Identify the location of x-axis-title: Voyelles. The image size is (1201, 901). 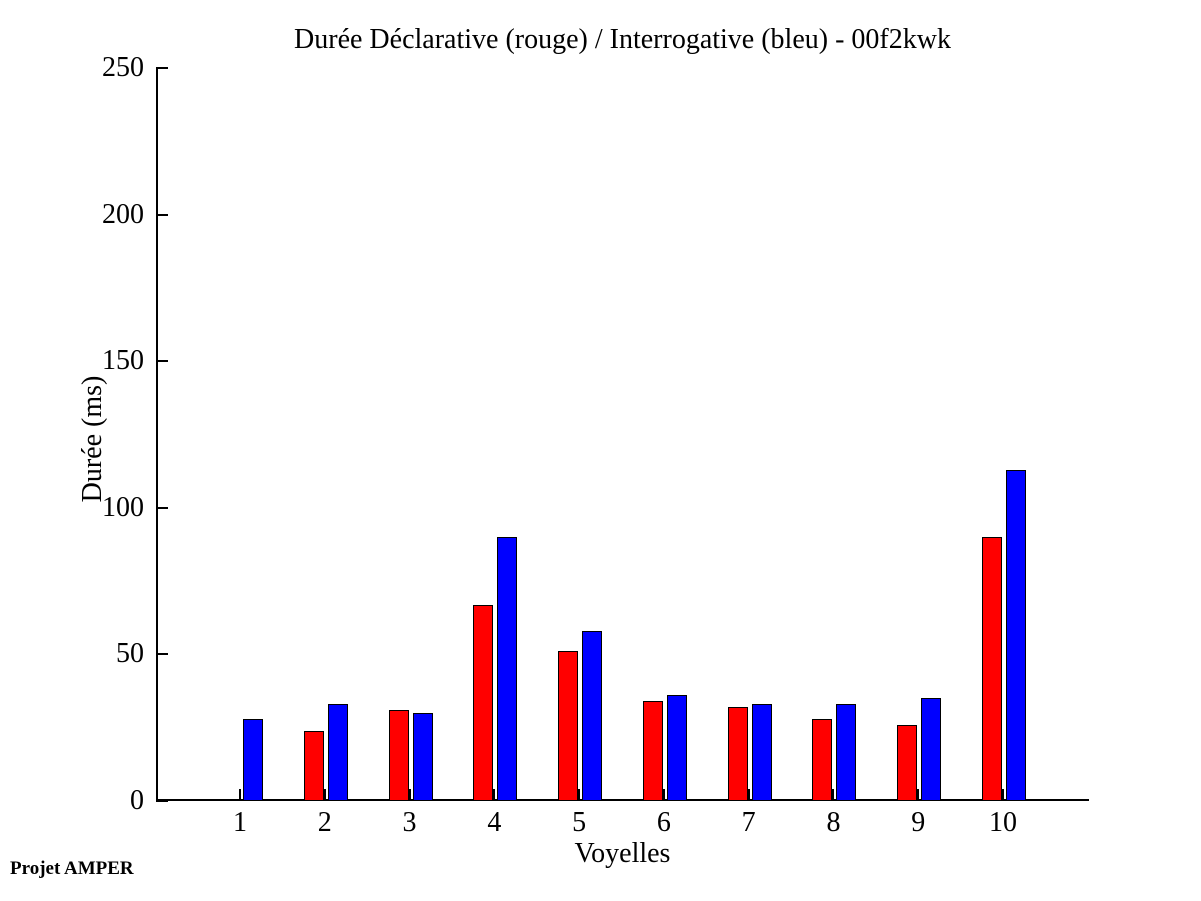
(622, 853).